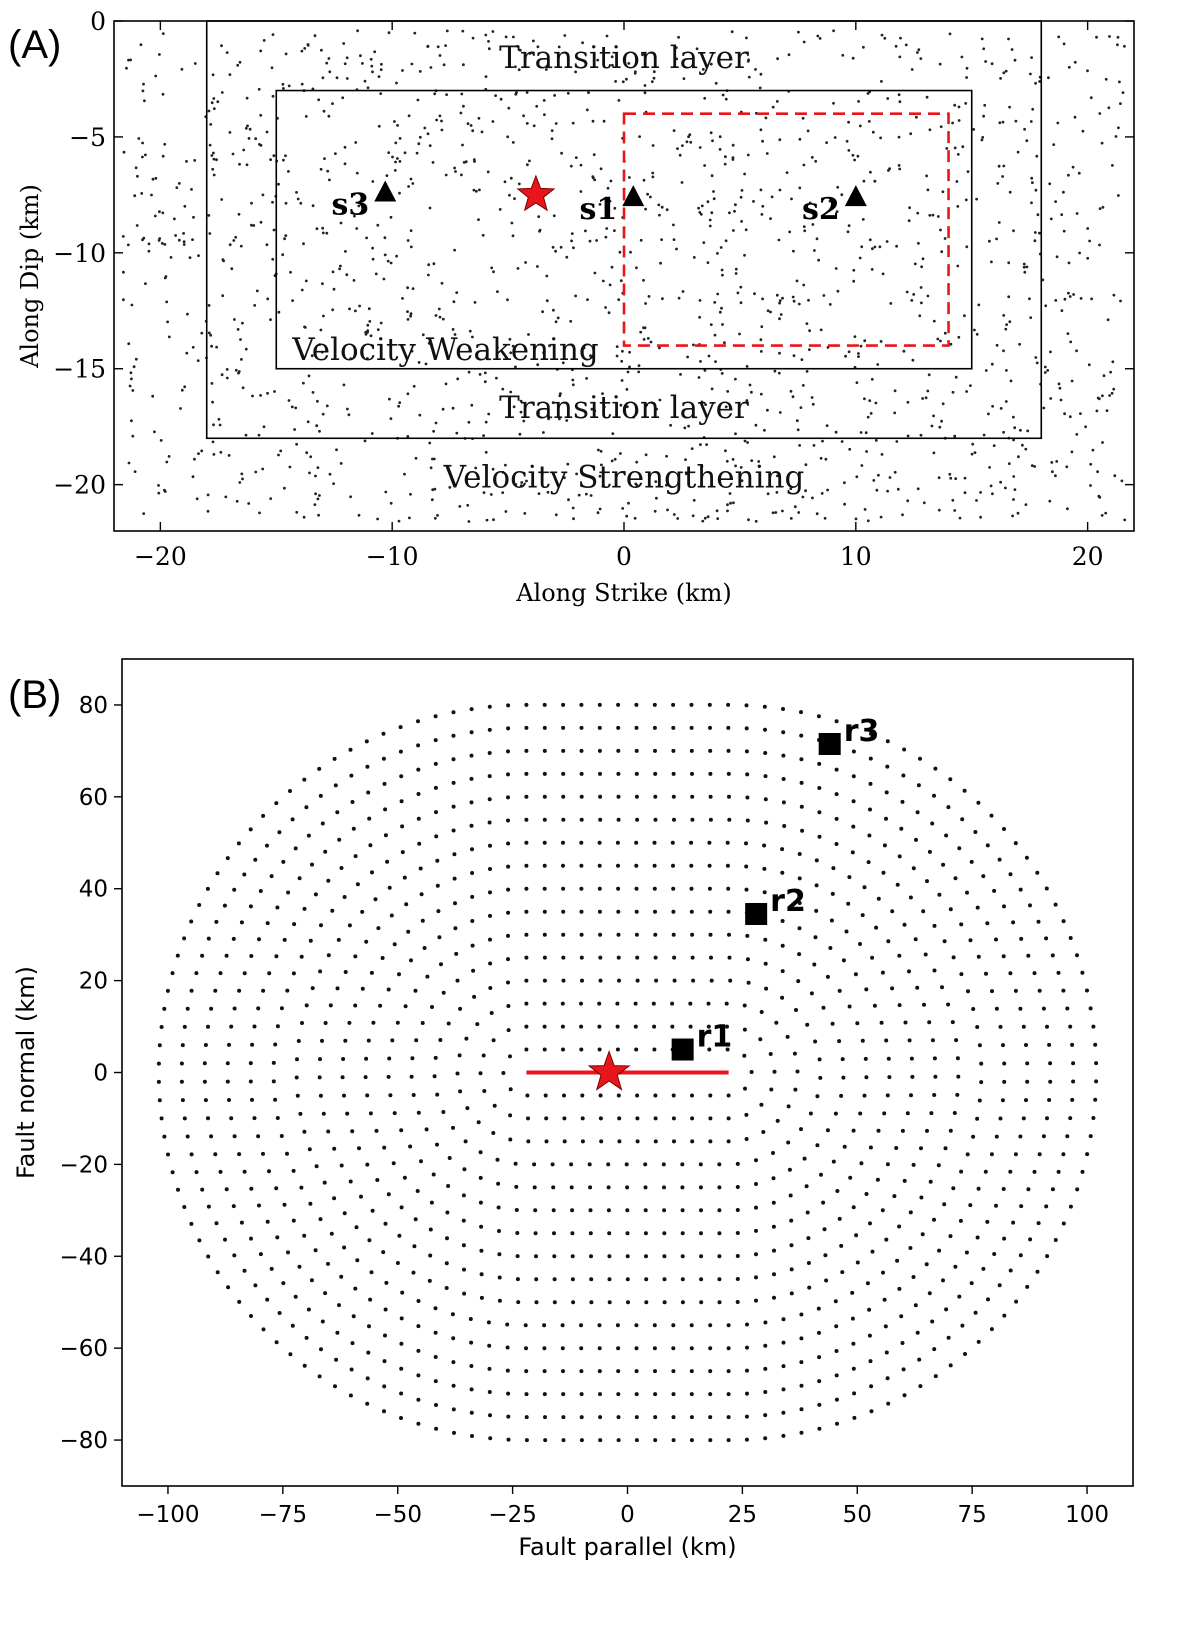  I want to click on y-tick-label: −20, so click(83, 1165).